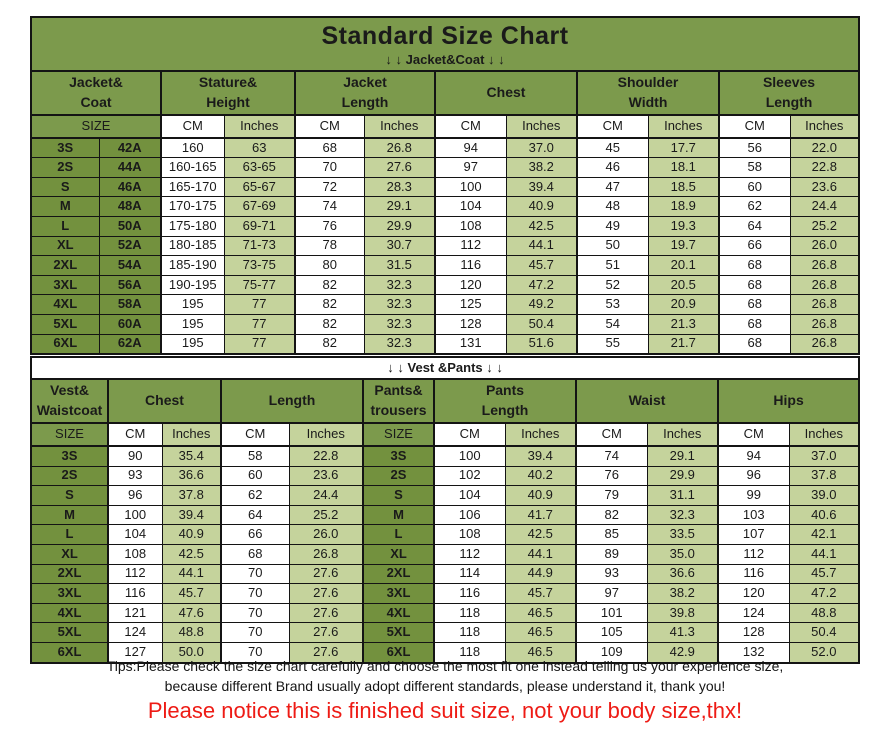 The width and height of the screenshot is (890, 730). I want to click on value-cell: 39.4, so click(191, 515).